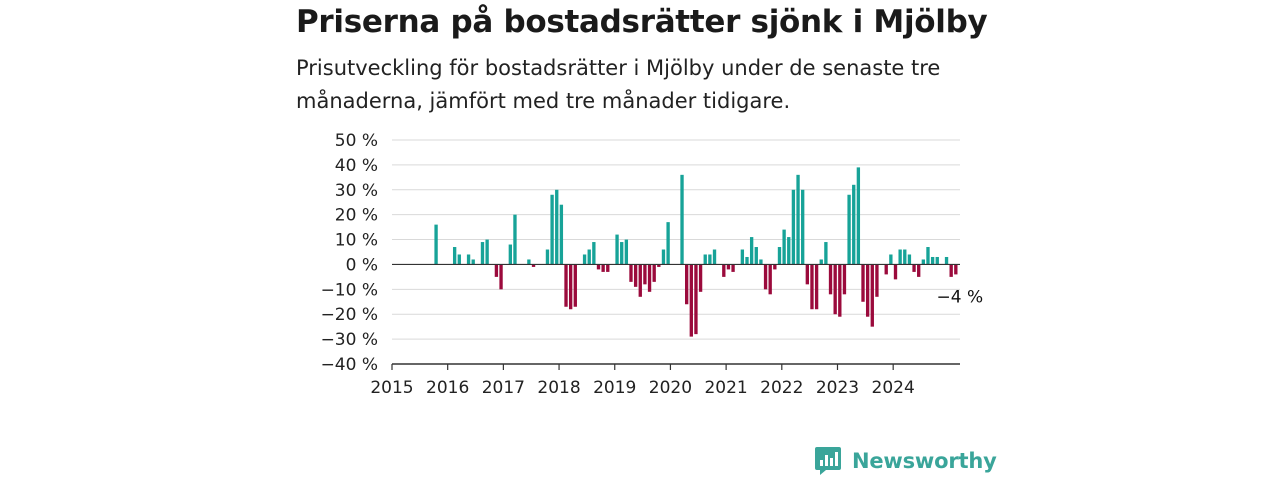  Describe the element at coordinates (362, 265) in the screenshot. I see `y-tick-label: 0 %` at that location.